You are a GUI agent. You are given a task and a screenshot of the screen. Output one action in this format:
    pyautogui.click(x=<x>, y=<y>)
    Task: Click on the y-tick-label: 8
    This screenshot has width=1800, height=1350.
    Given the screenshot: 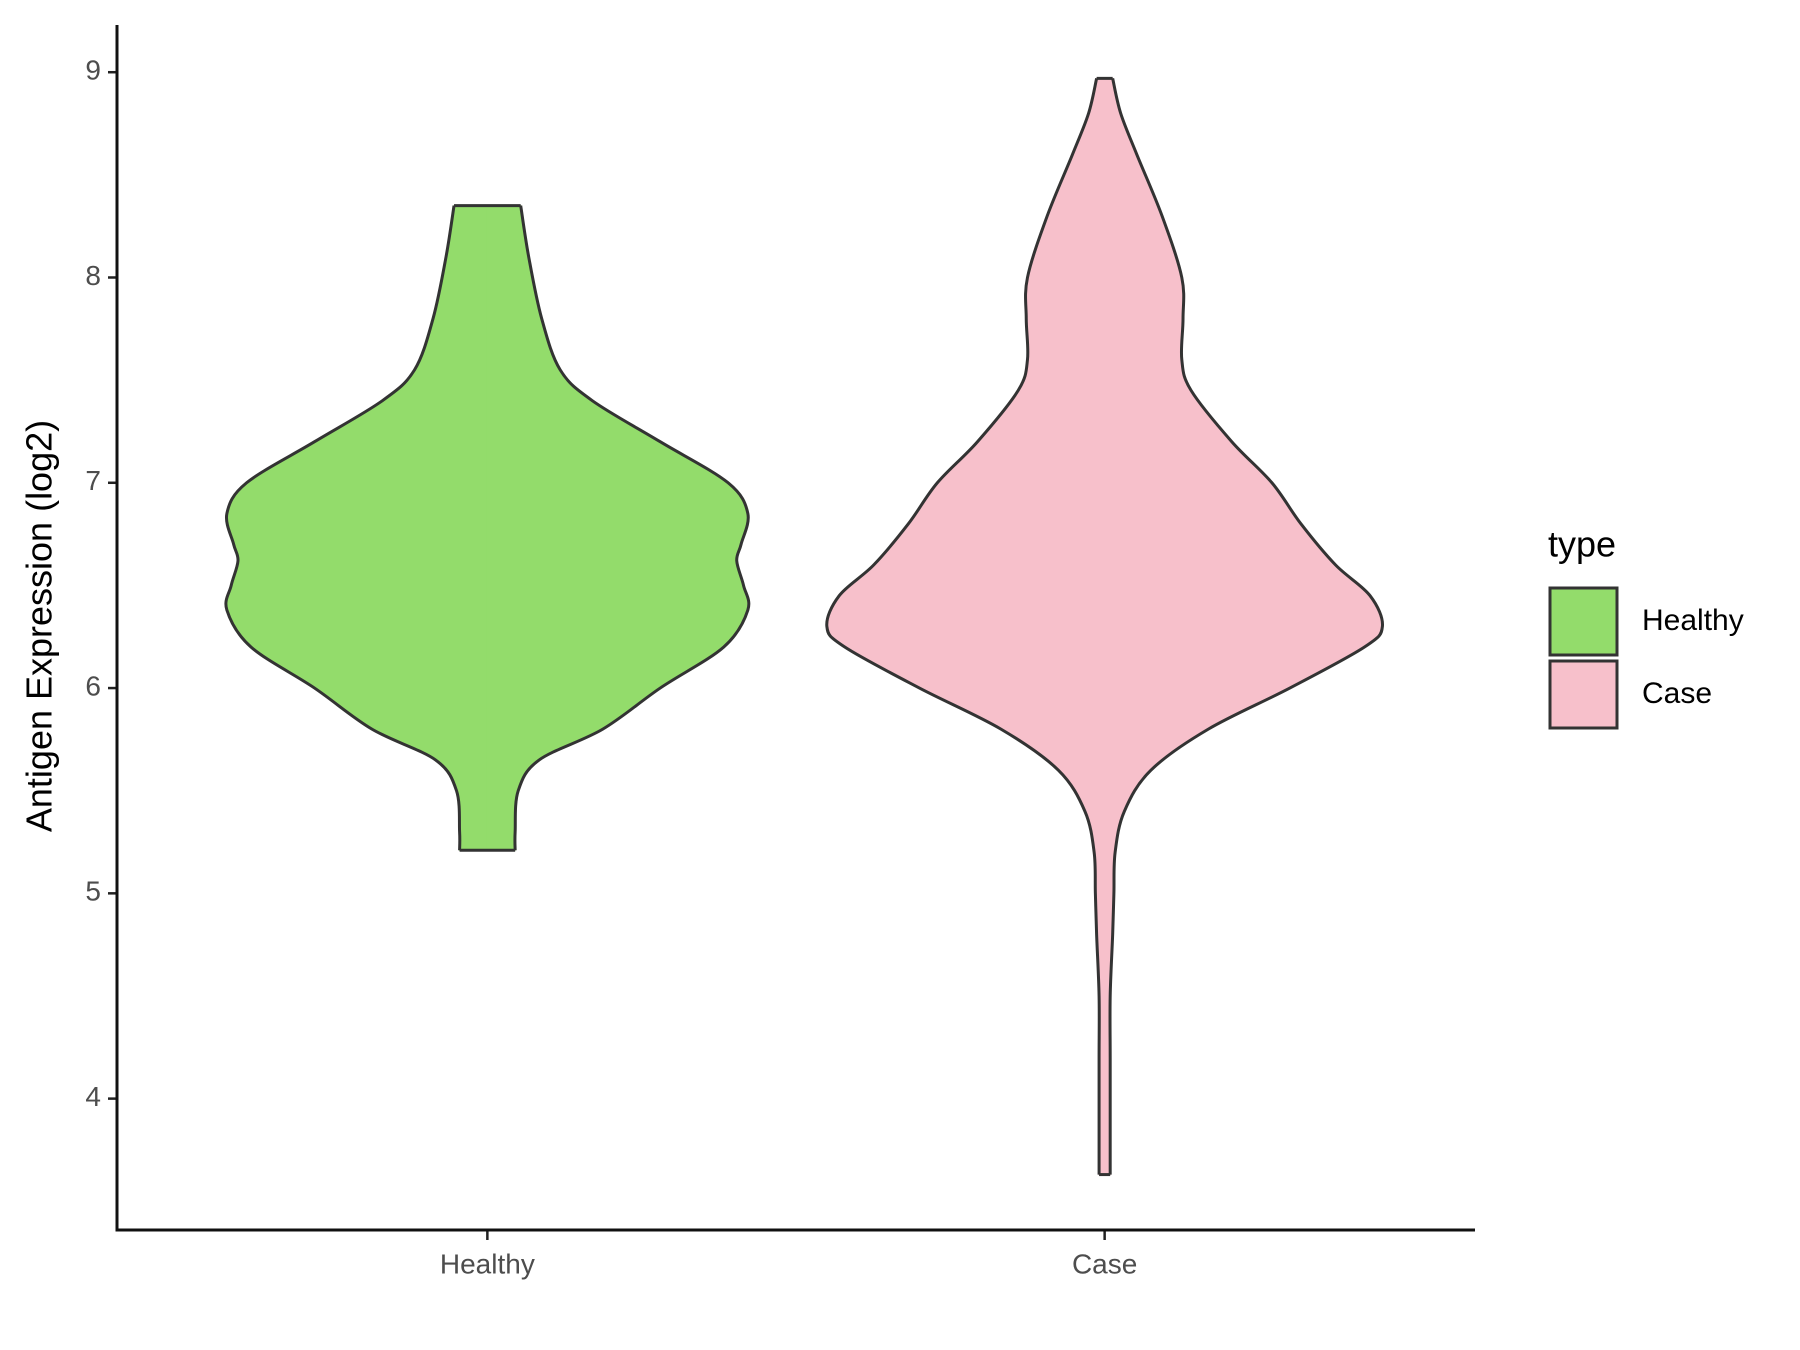 What is the action you would take?
    pyautogui.click(x=93, y=275)
    